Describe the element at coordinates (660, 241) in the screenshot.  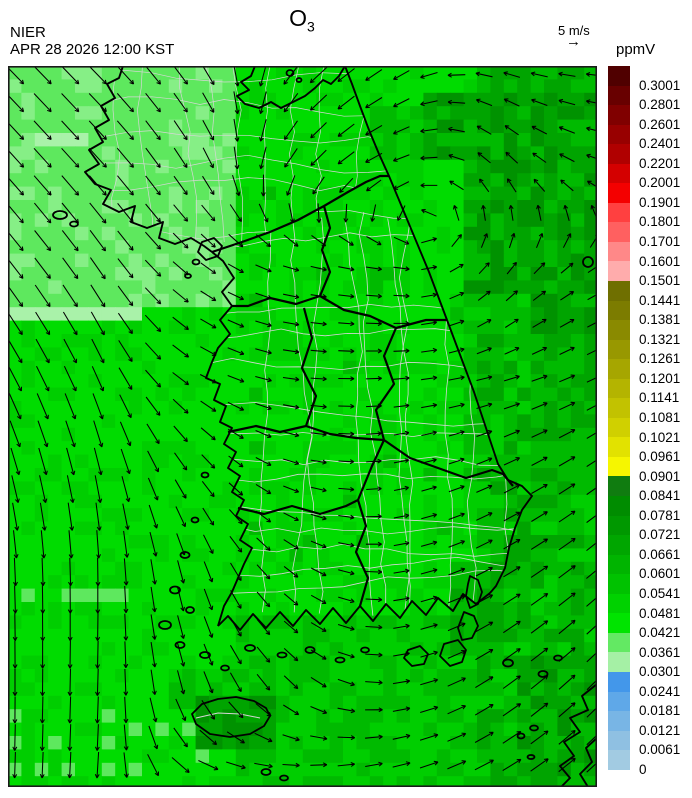
I see `colorbar-tick-label: 0.1701` at that location.